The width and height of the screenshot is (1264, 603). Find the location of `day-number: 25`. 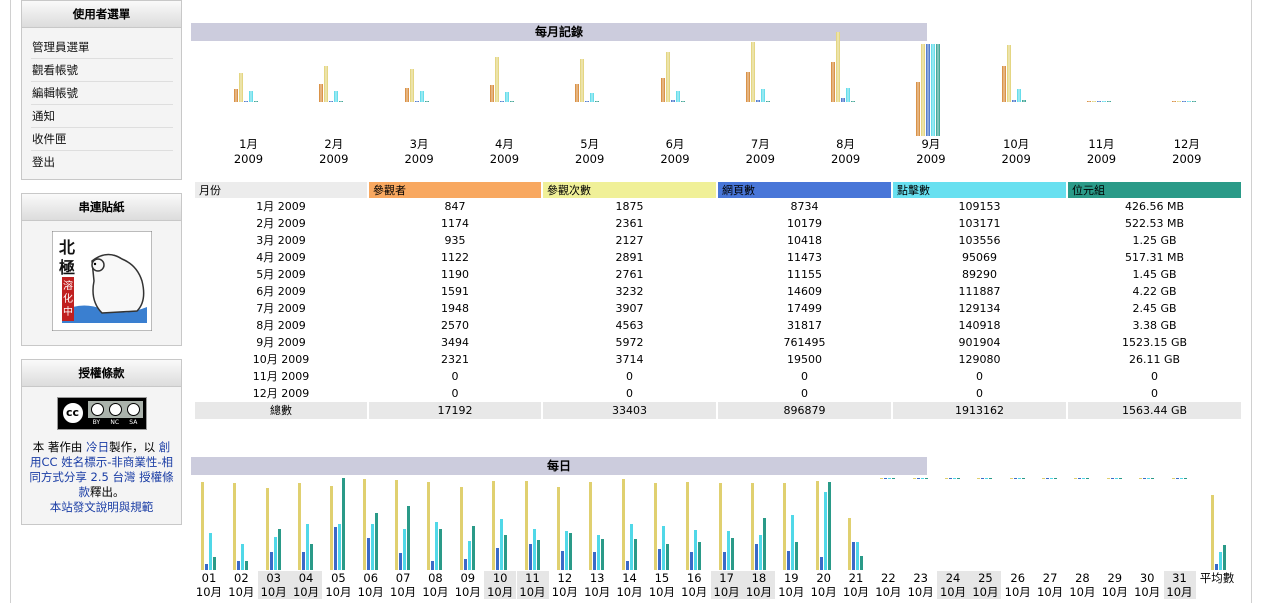

day-number: 25 is located at coordinates (985, 578).